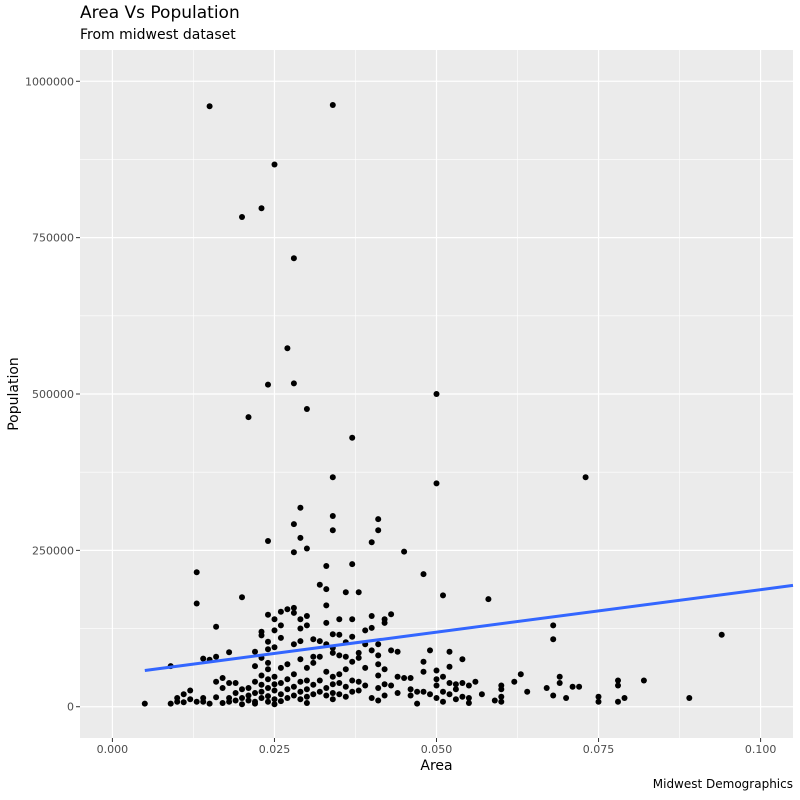  I want to click on x-tick-label: 0.025, so click(275, 749).